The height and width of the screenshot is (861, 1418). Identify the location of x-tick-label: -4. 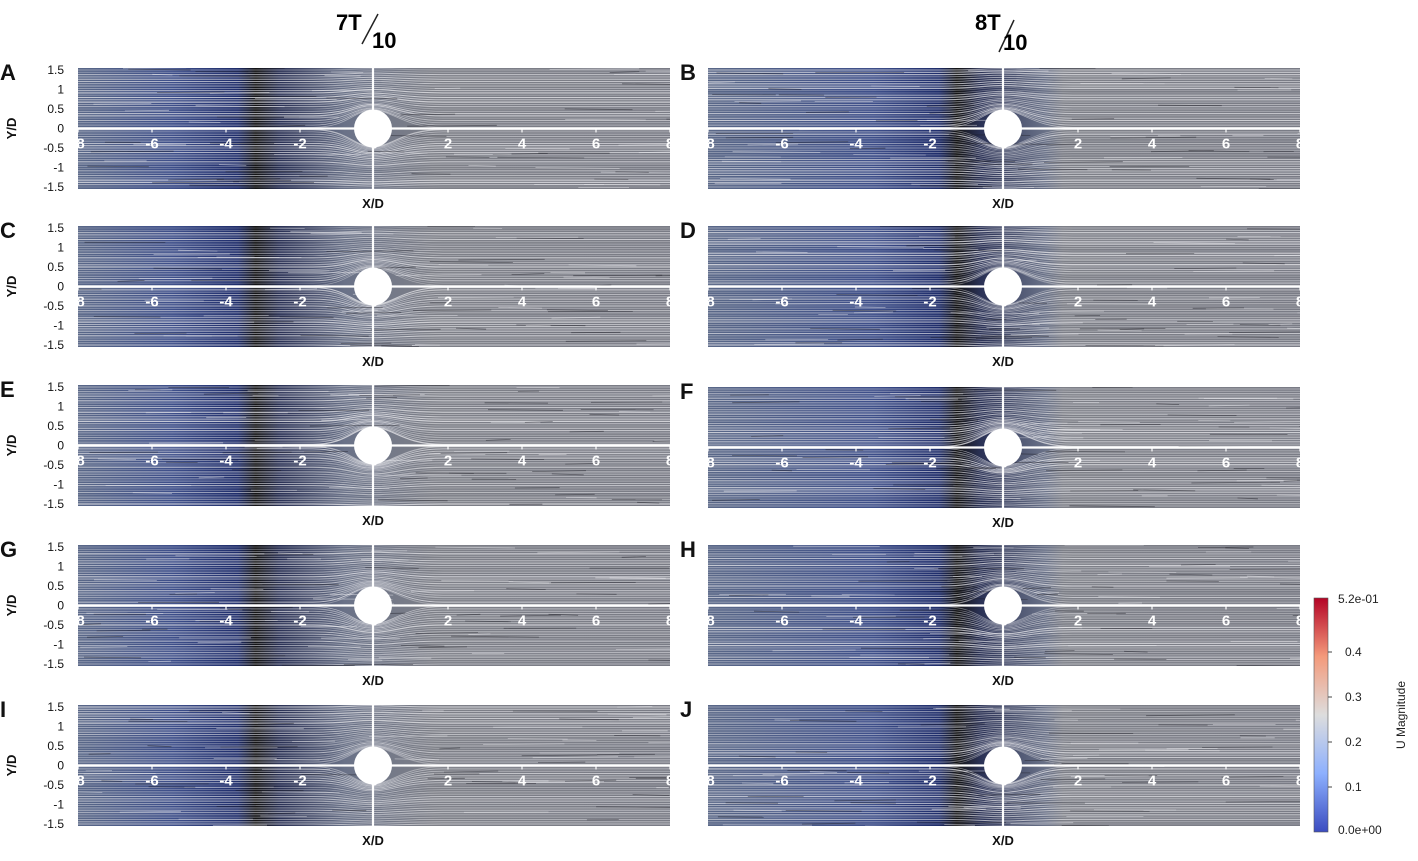
(856, 781).